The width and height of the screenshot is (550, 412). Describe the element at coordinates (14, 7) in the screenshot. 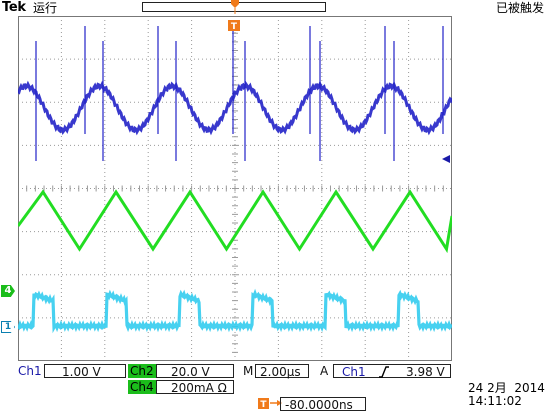

I see `brand-logo: Tek` at that location.